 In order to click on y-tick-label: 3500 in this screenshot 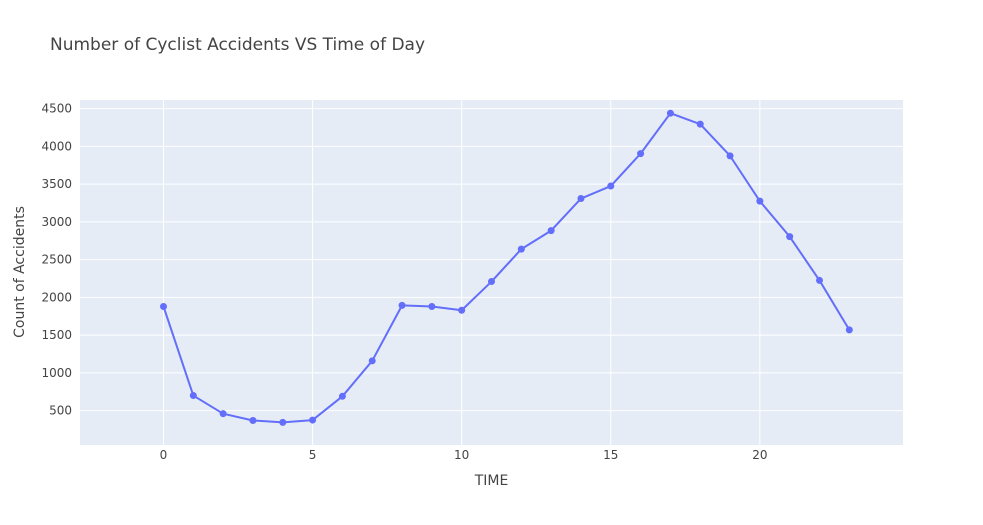, I will do `click(56, 184)`.